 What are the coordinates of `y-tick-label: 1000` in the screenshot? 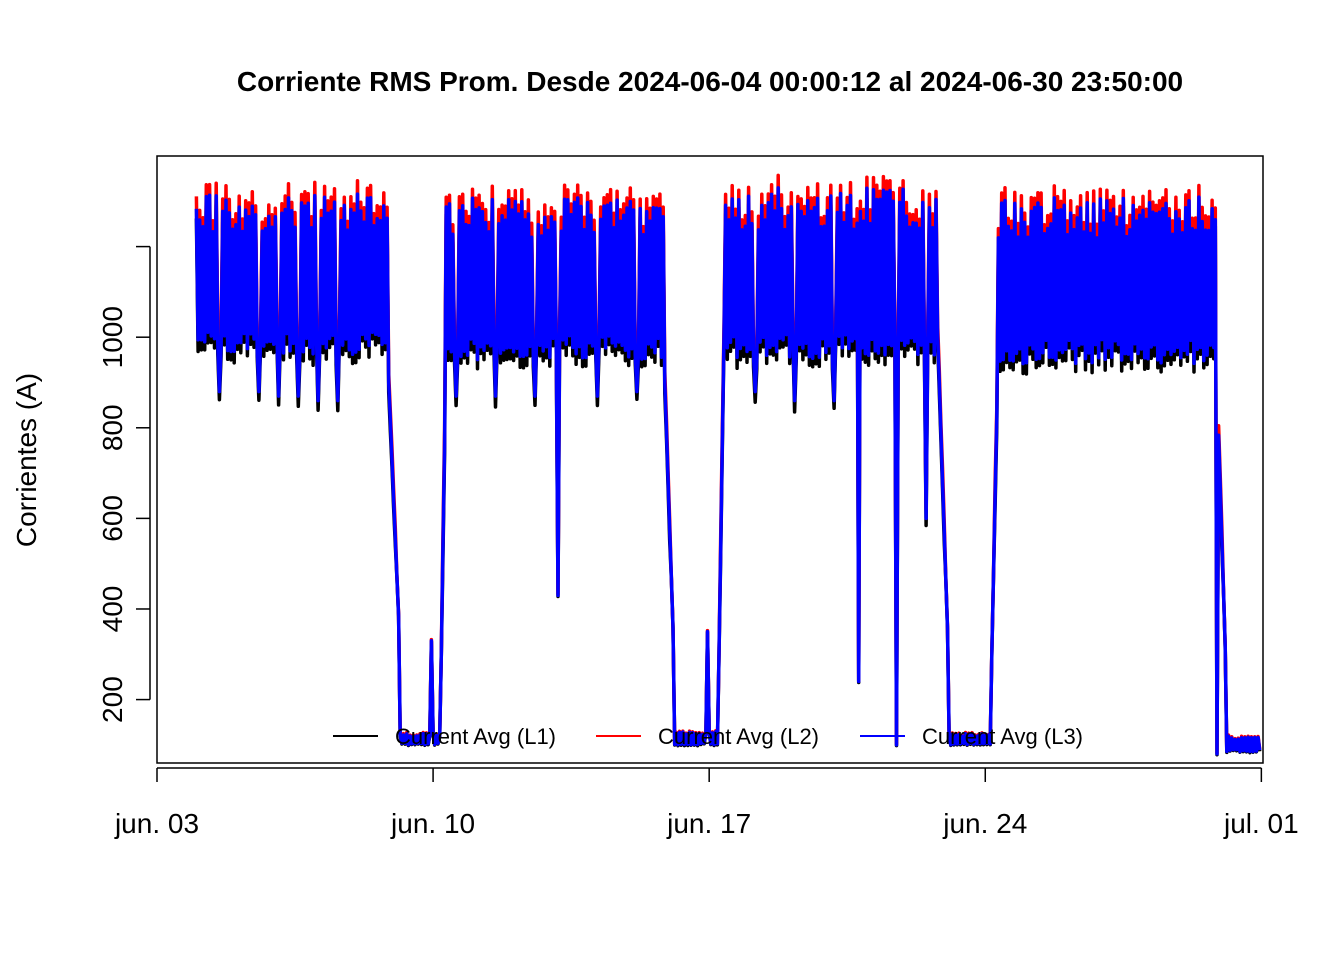 It's located at (112, 337).